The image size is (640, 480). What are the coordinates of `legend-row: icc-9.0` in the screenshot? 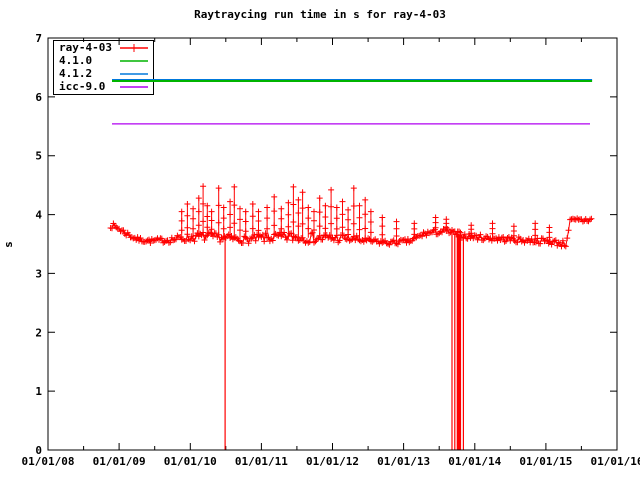 It's located at (103, 86).